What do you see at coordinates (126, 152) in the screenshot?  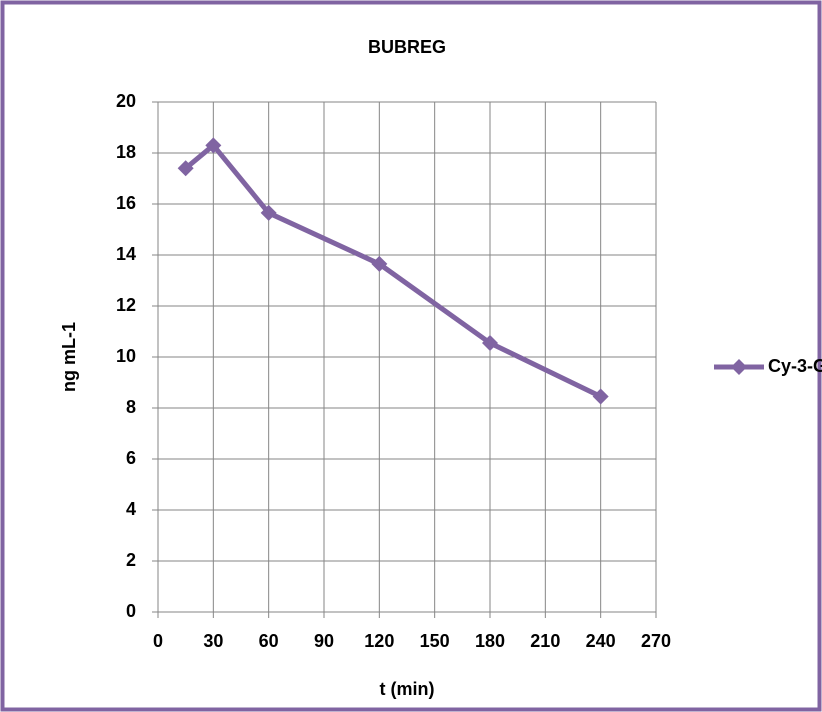 I see `y-tick-label: 18` at bounding box center [126, 152].